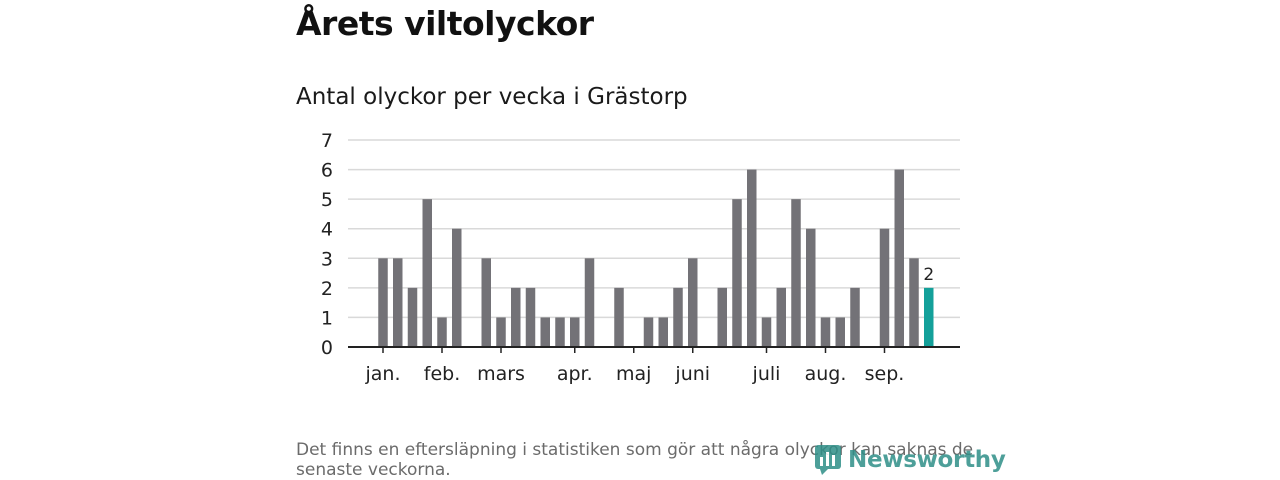 The width and height of the screenshot is (1280, 480). Describe the element at coordinates (766, 374) in the screenshot. I see `x-tick-label: juli` at that location.